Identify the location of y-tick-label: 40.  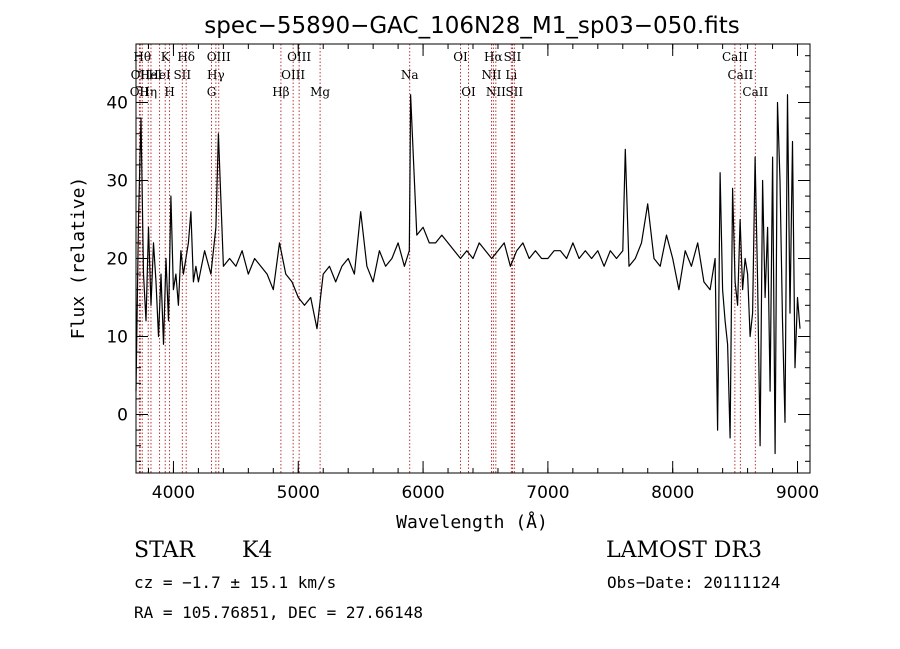
(117, 104).